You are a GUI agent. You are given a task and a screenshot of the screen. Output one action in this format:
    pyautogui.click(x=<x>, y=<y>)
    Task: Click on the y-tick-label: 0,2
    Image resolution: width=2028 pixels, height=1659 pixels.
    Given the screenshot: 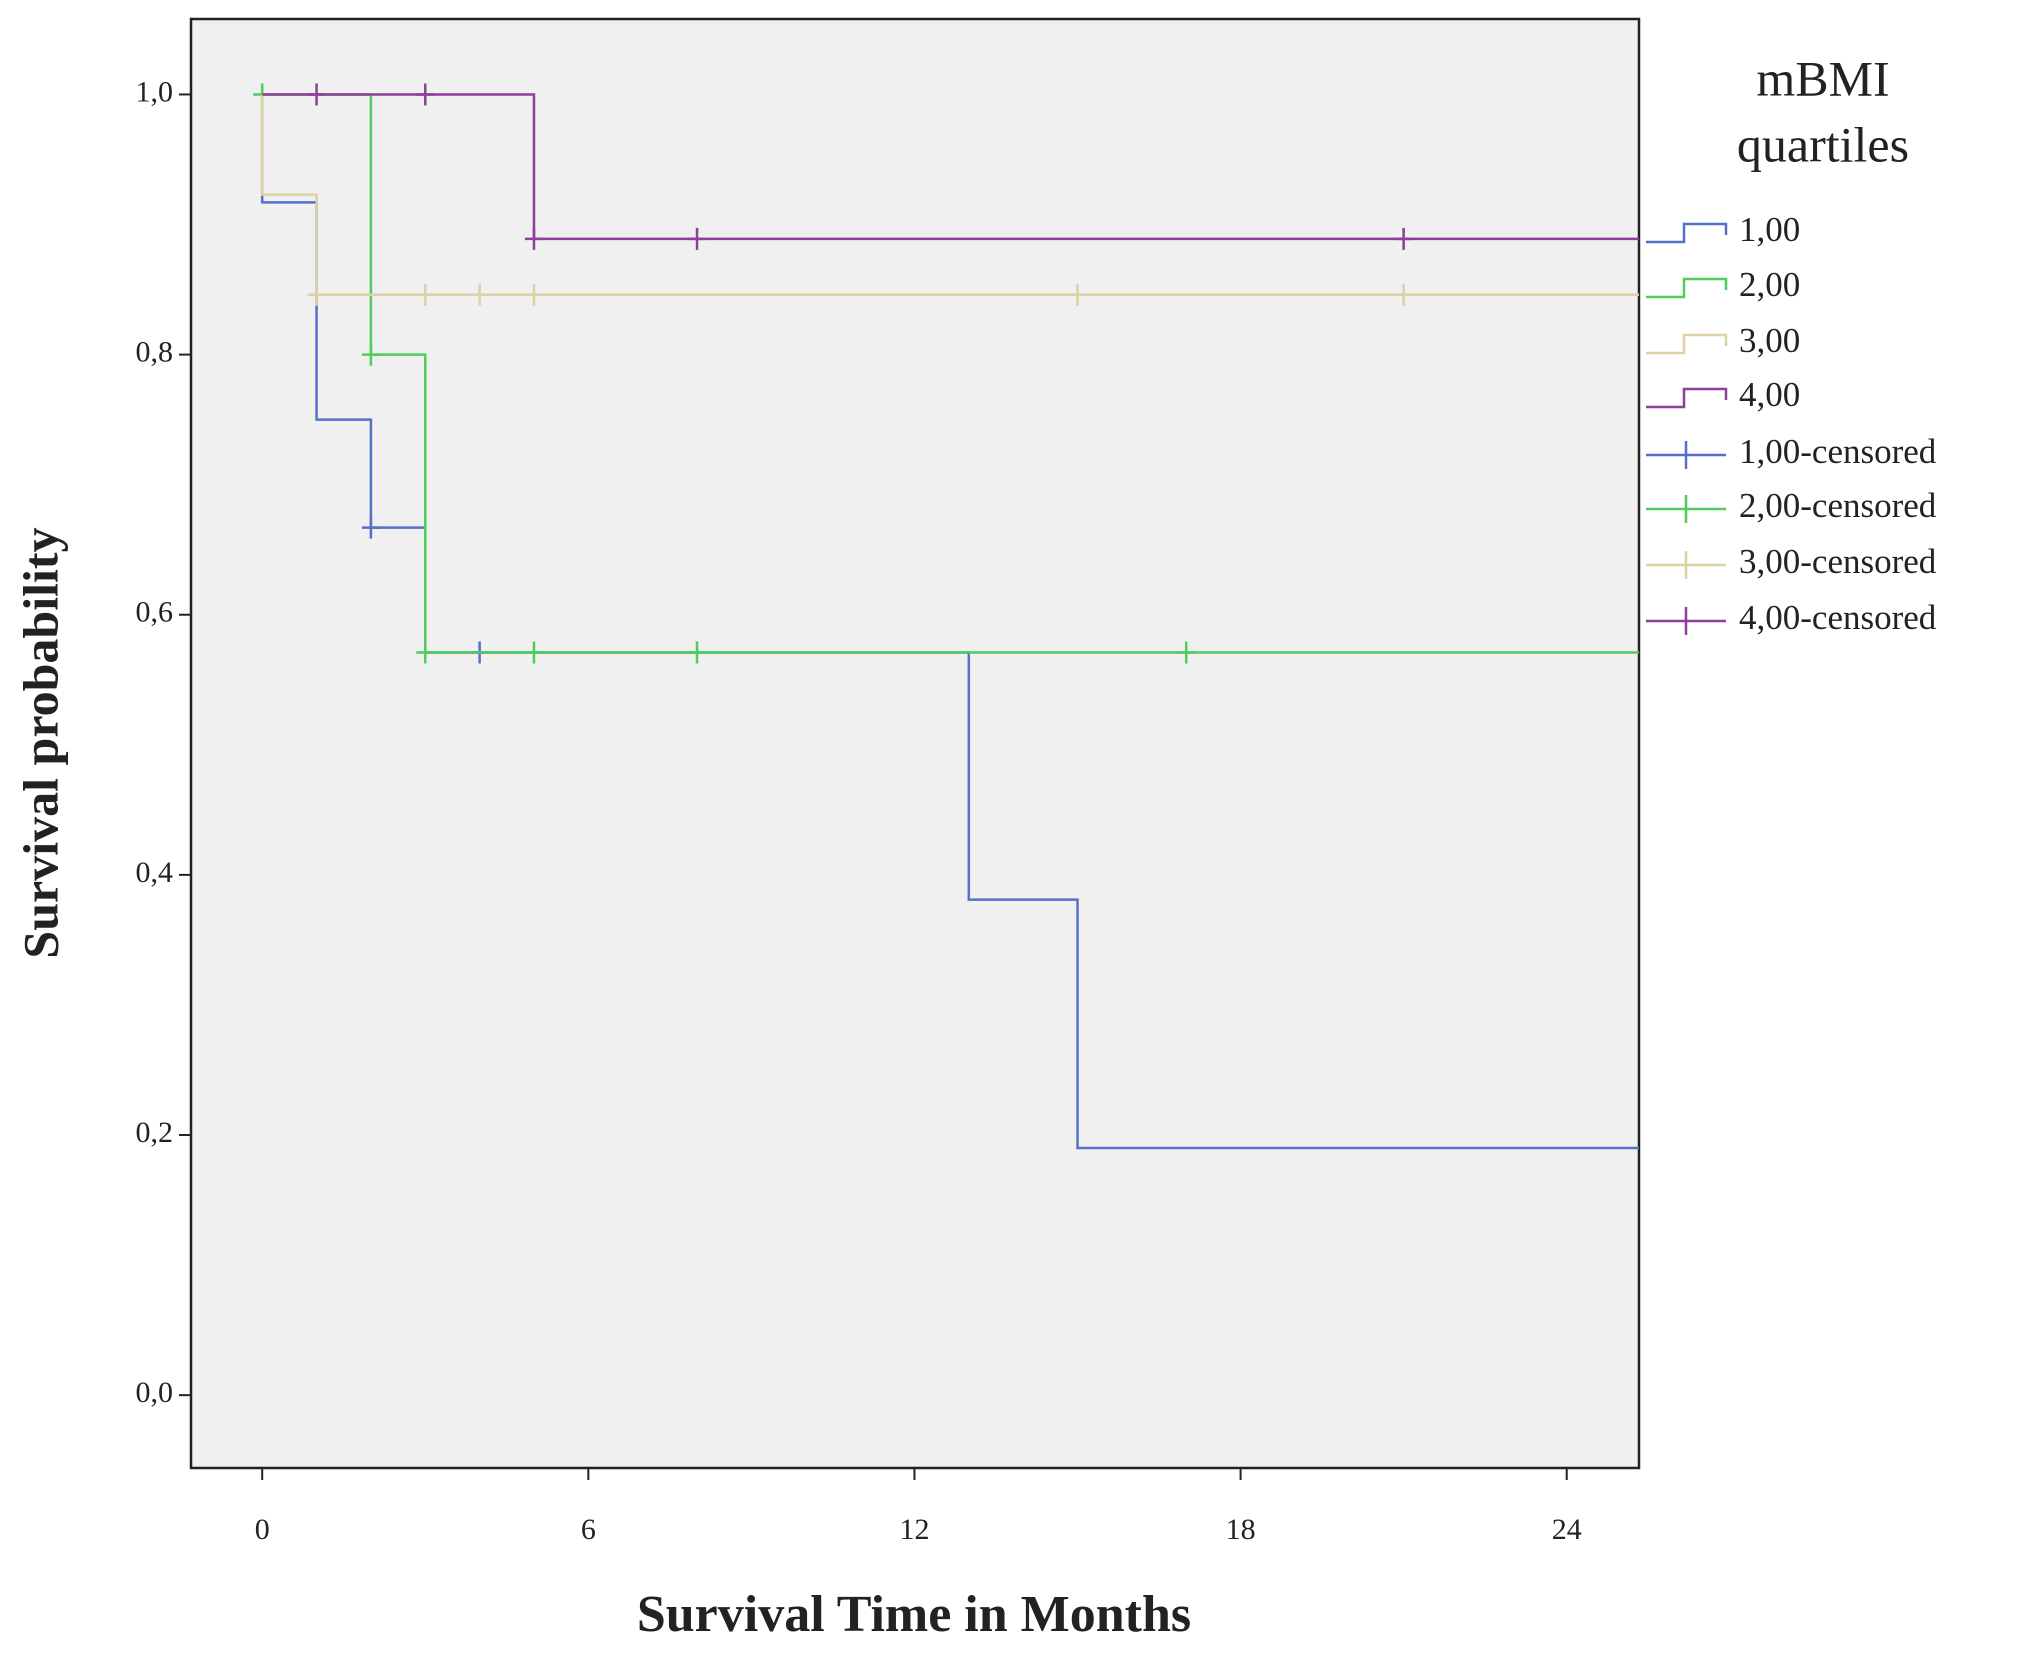 What is the action you would take?
    pyautogui.click(x=155, y=1132)
    